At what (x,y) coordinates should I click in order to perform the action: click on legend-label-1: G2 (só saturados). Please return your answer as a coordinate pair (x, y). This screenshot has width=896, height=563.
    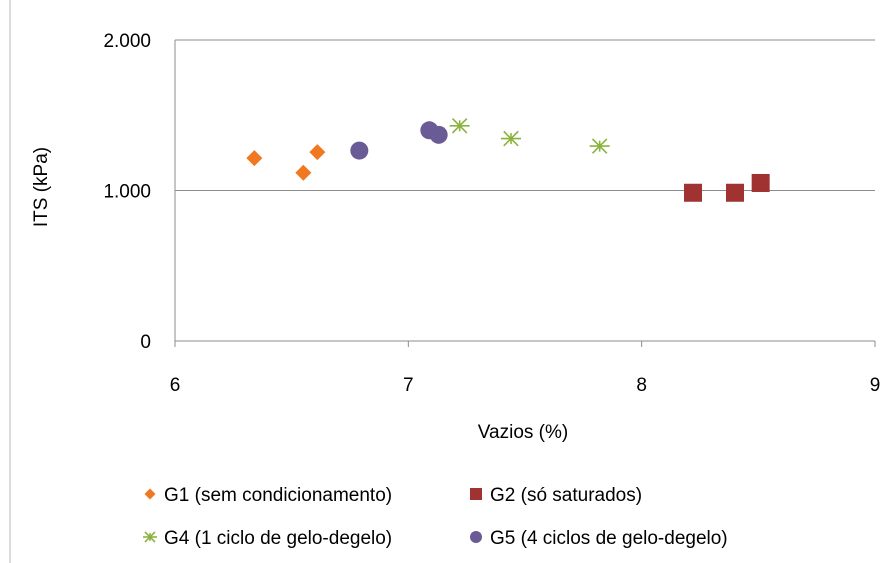
    Looking at the image, I should click on (566, 495).